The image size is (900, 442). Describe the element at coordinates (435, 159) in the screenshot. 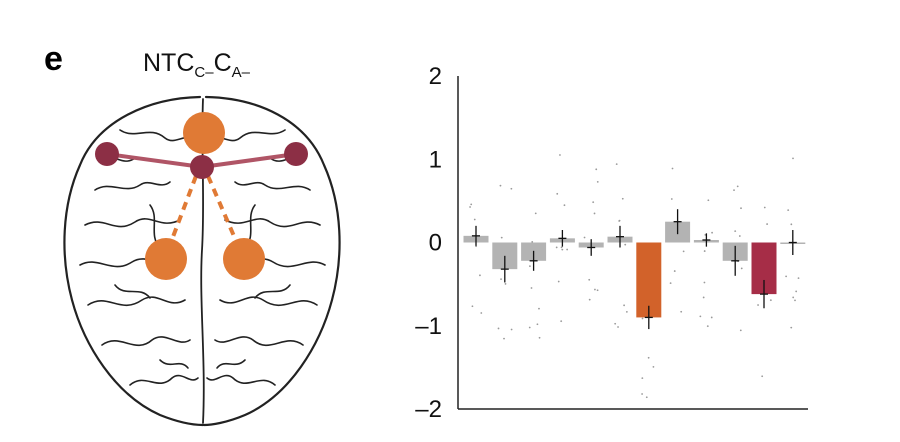

I see `y-tick-label: 1` at that location.